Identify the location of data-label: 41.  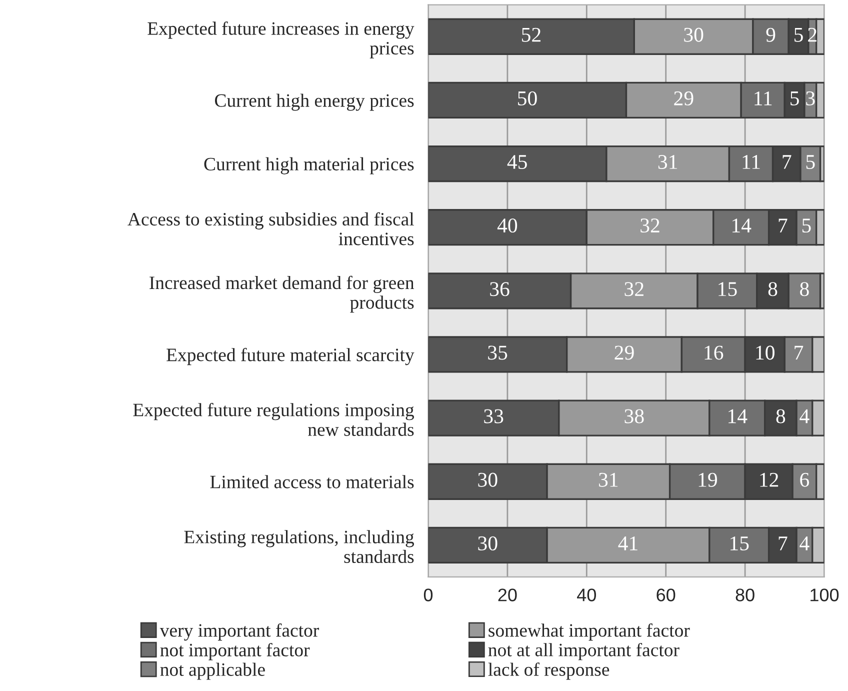
(628, 543).